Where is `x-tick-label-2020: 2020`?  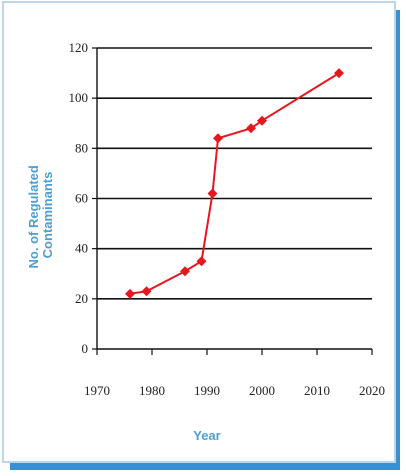
x-tick-label-2020: 2020 is located at coordinates (372, 390).